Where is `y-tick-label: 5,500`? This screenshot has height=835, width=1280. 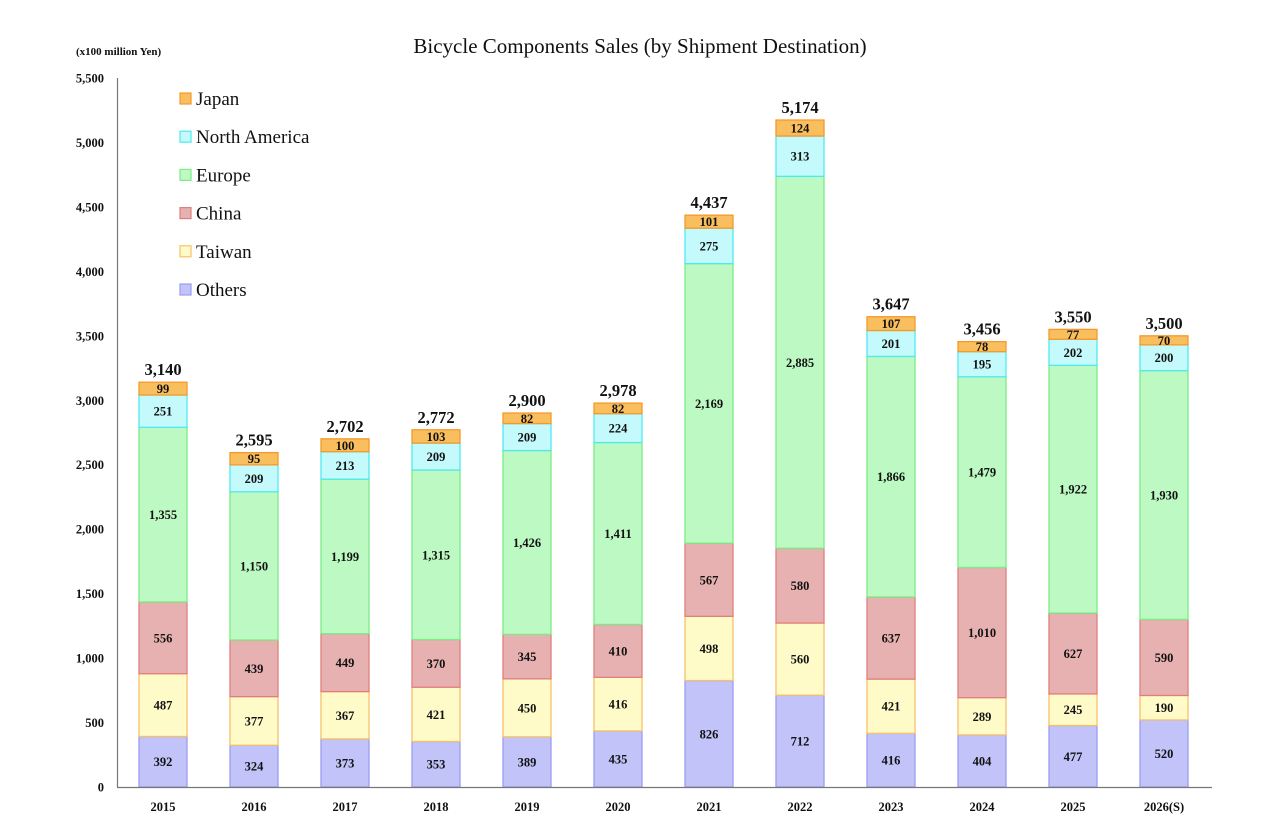 y-tick-label: 5,500 is located at coordinates (90, 79).